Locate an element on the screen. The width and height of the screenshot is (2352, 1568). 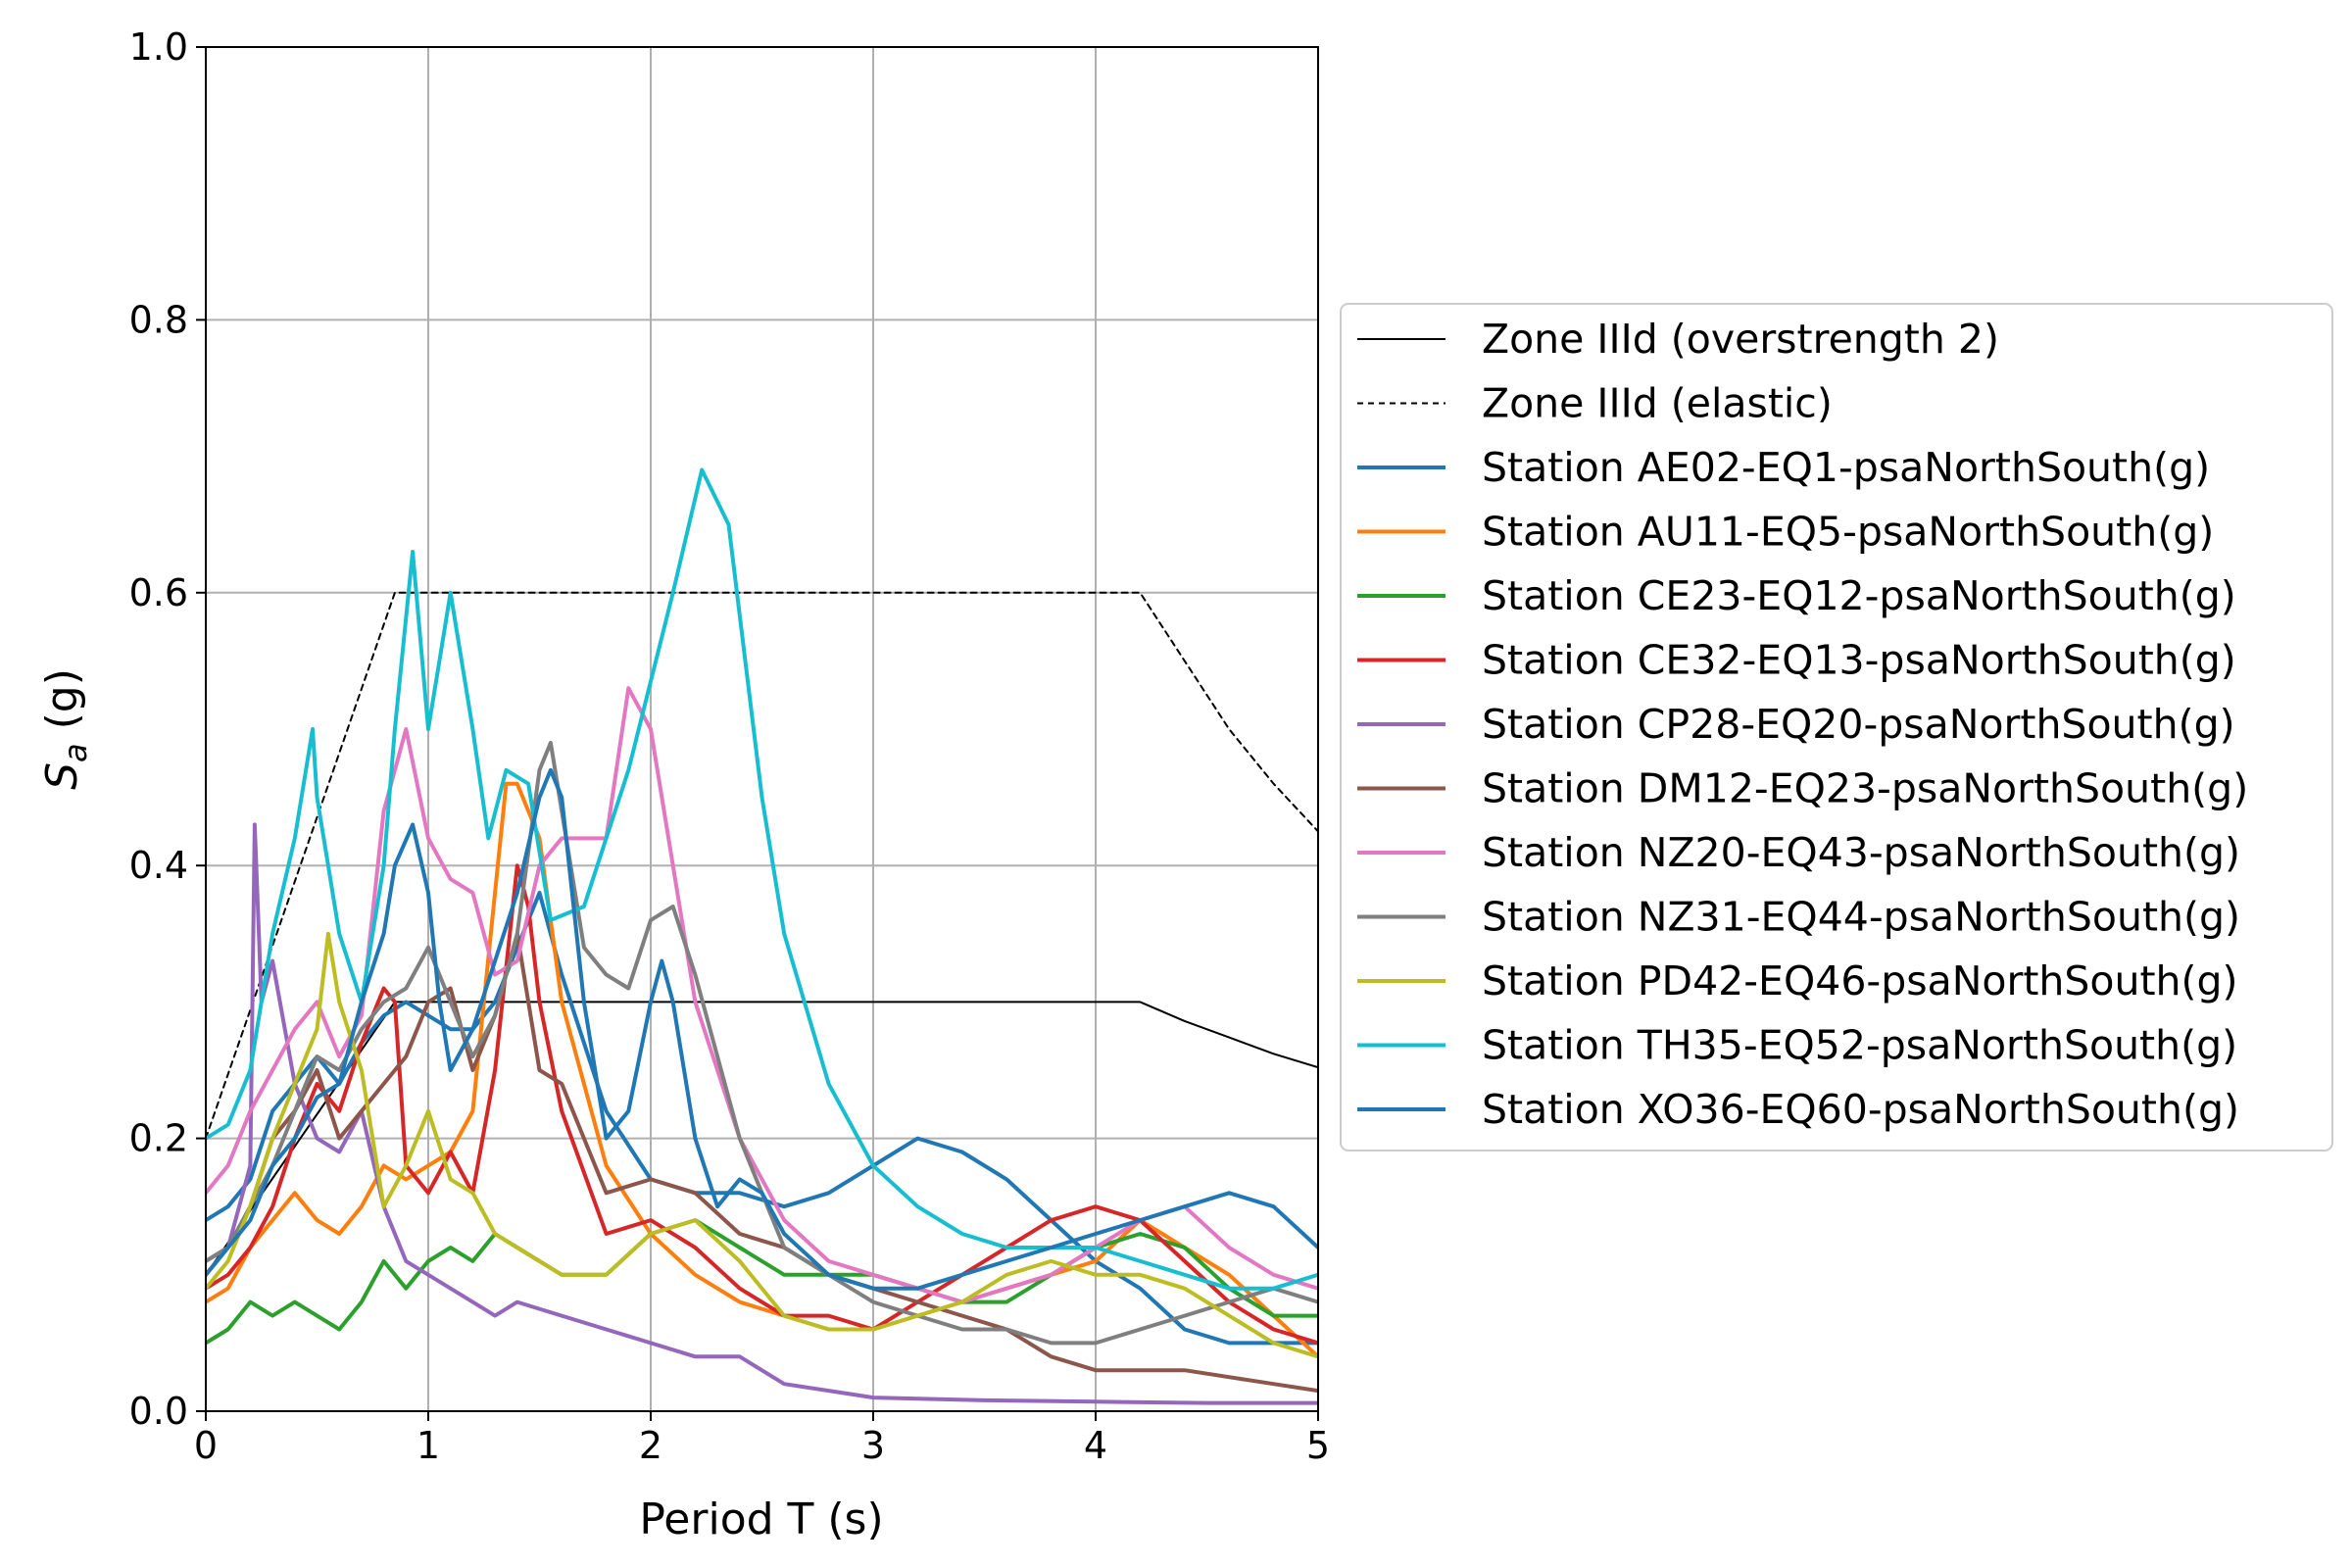
y-tick-label: 1.0 is located at coordinates (158, 47).